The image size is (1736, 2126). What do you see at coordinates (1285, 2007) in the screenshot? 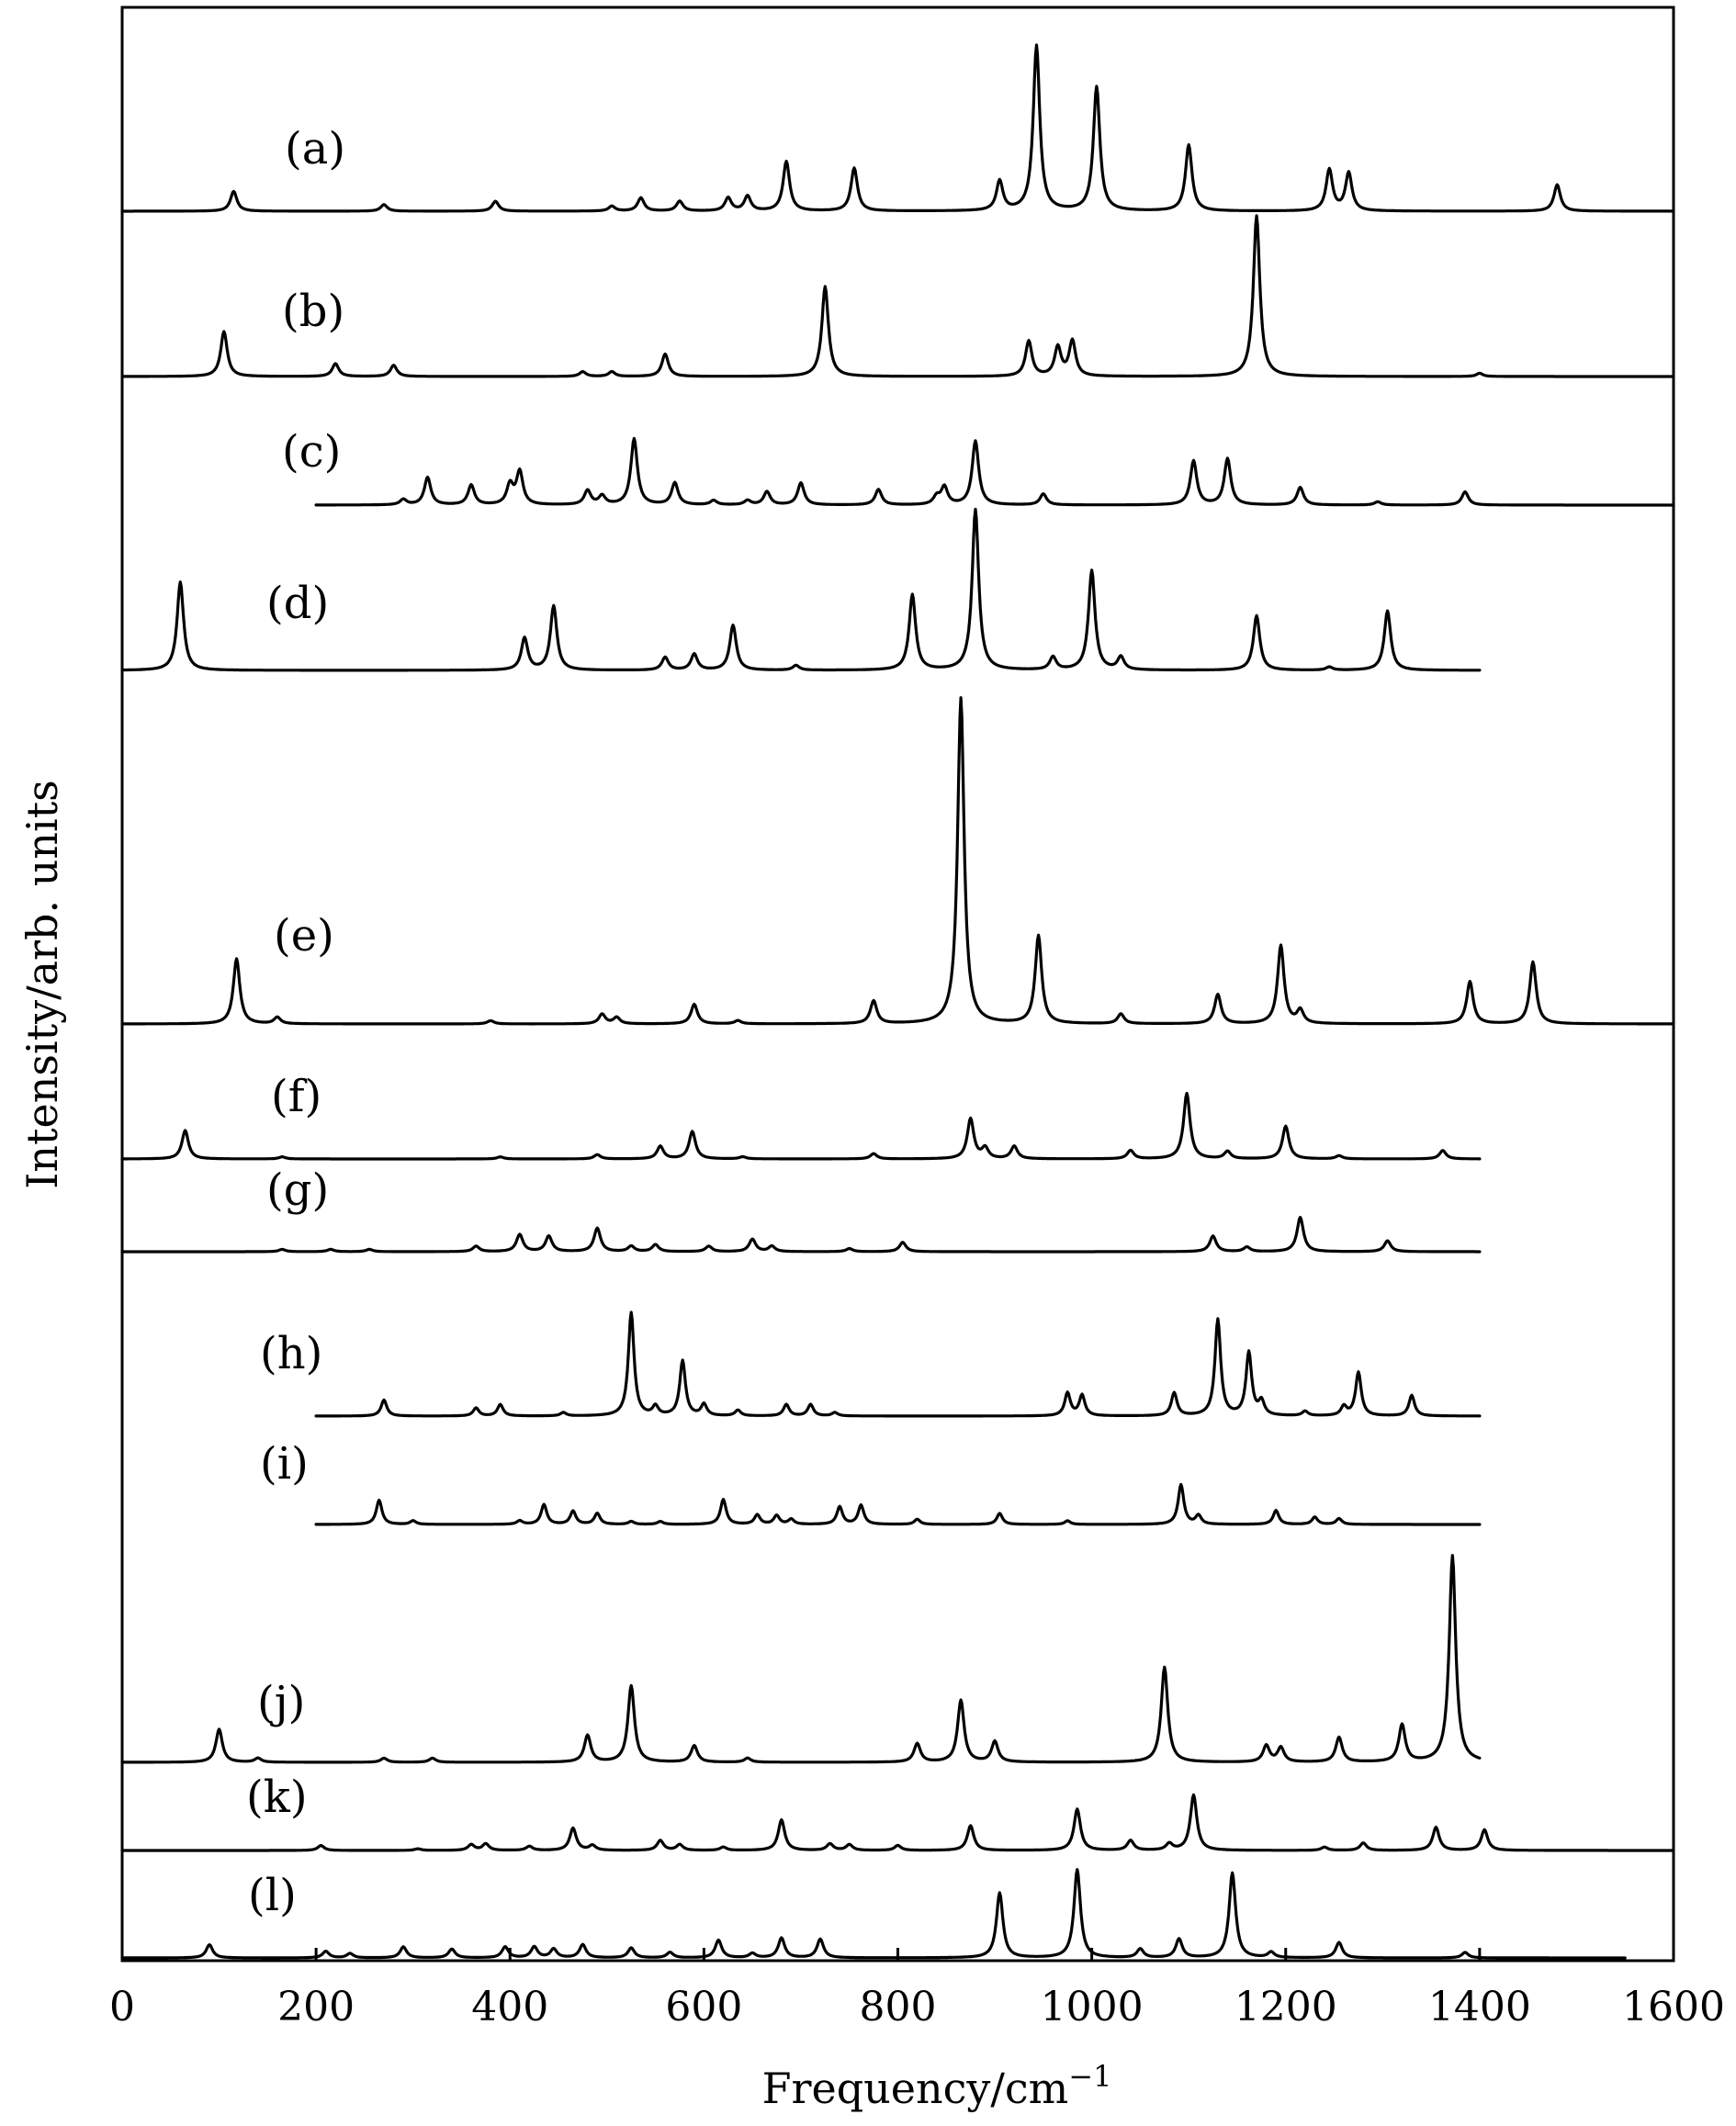
I see `x-tick-label: 1200` at bounding box center [1285, 2007].